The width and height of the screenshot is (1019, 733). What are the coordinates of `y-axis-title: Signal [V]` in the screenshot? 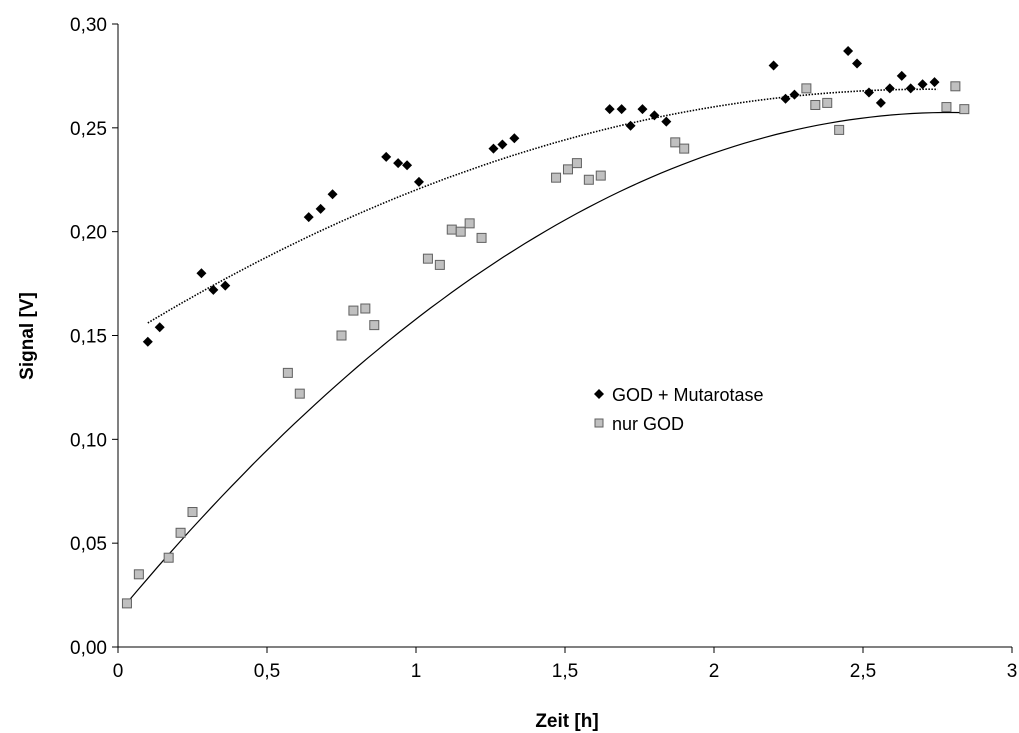 It's located at (27, 336).